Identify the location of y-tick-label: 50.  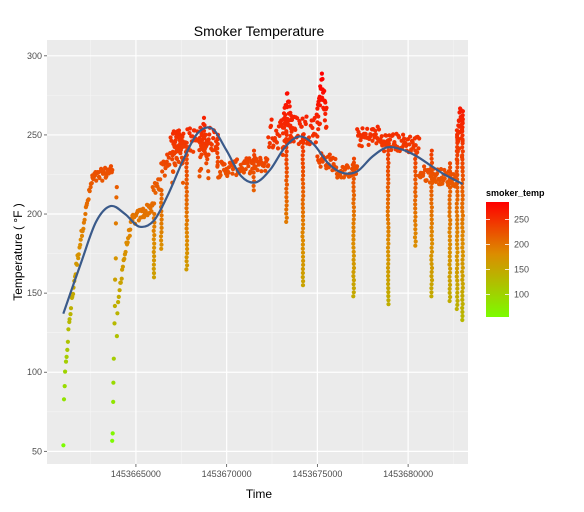
(37, 451).